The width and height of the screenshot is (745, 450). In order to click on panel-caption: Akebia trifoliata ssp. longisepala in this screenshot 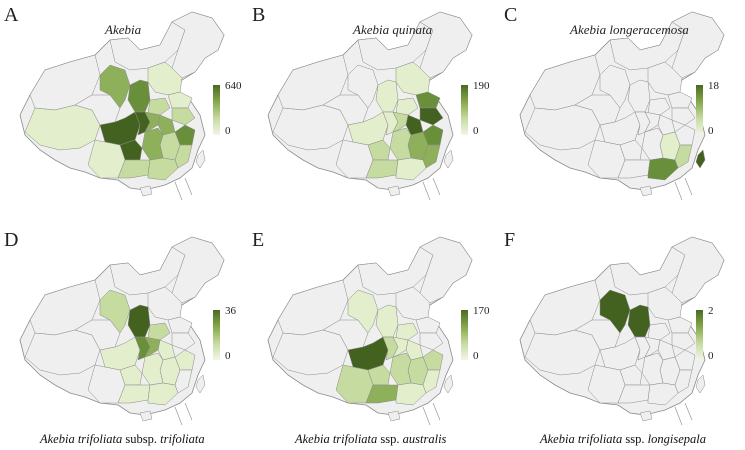, I will do `click(623, 439)`.